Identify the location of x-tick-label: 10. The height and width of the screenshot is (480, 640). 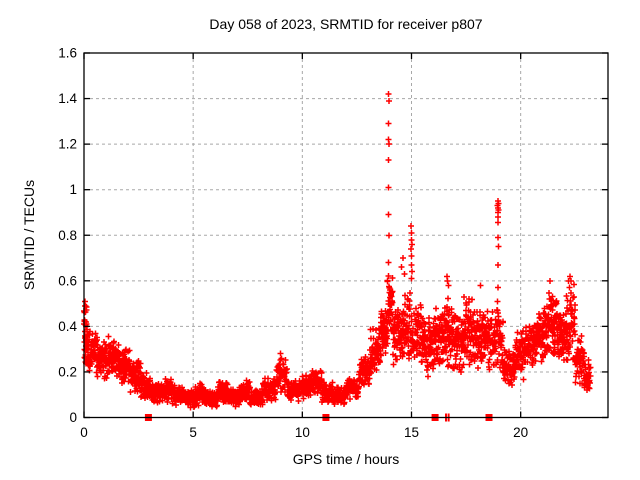
(302, 432).